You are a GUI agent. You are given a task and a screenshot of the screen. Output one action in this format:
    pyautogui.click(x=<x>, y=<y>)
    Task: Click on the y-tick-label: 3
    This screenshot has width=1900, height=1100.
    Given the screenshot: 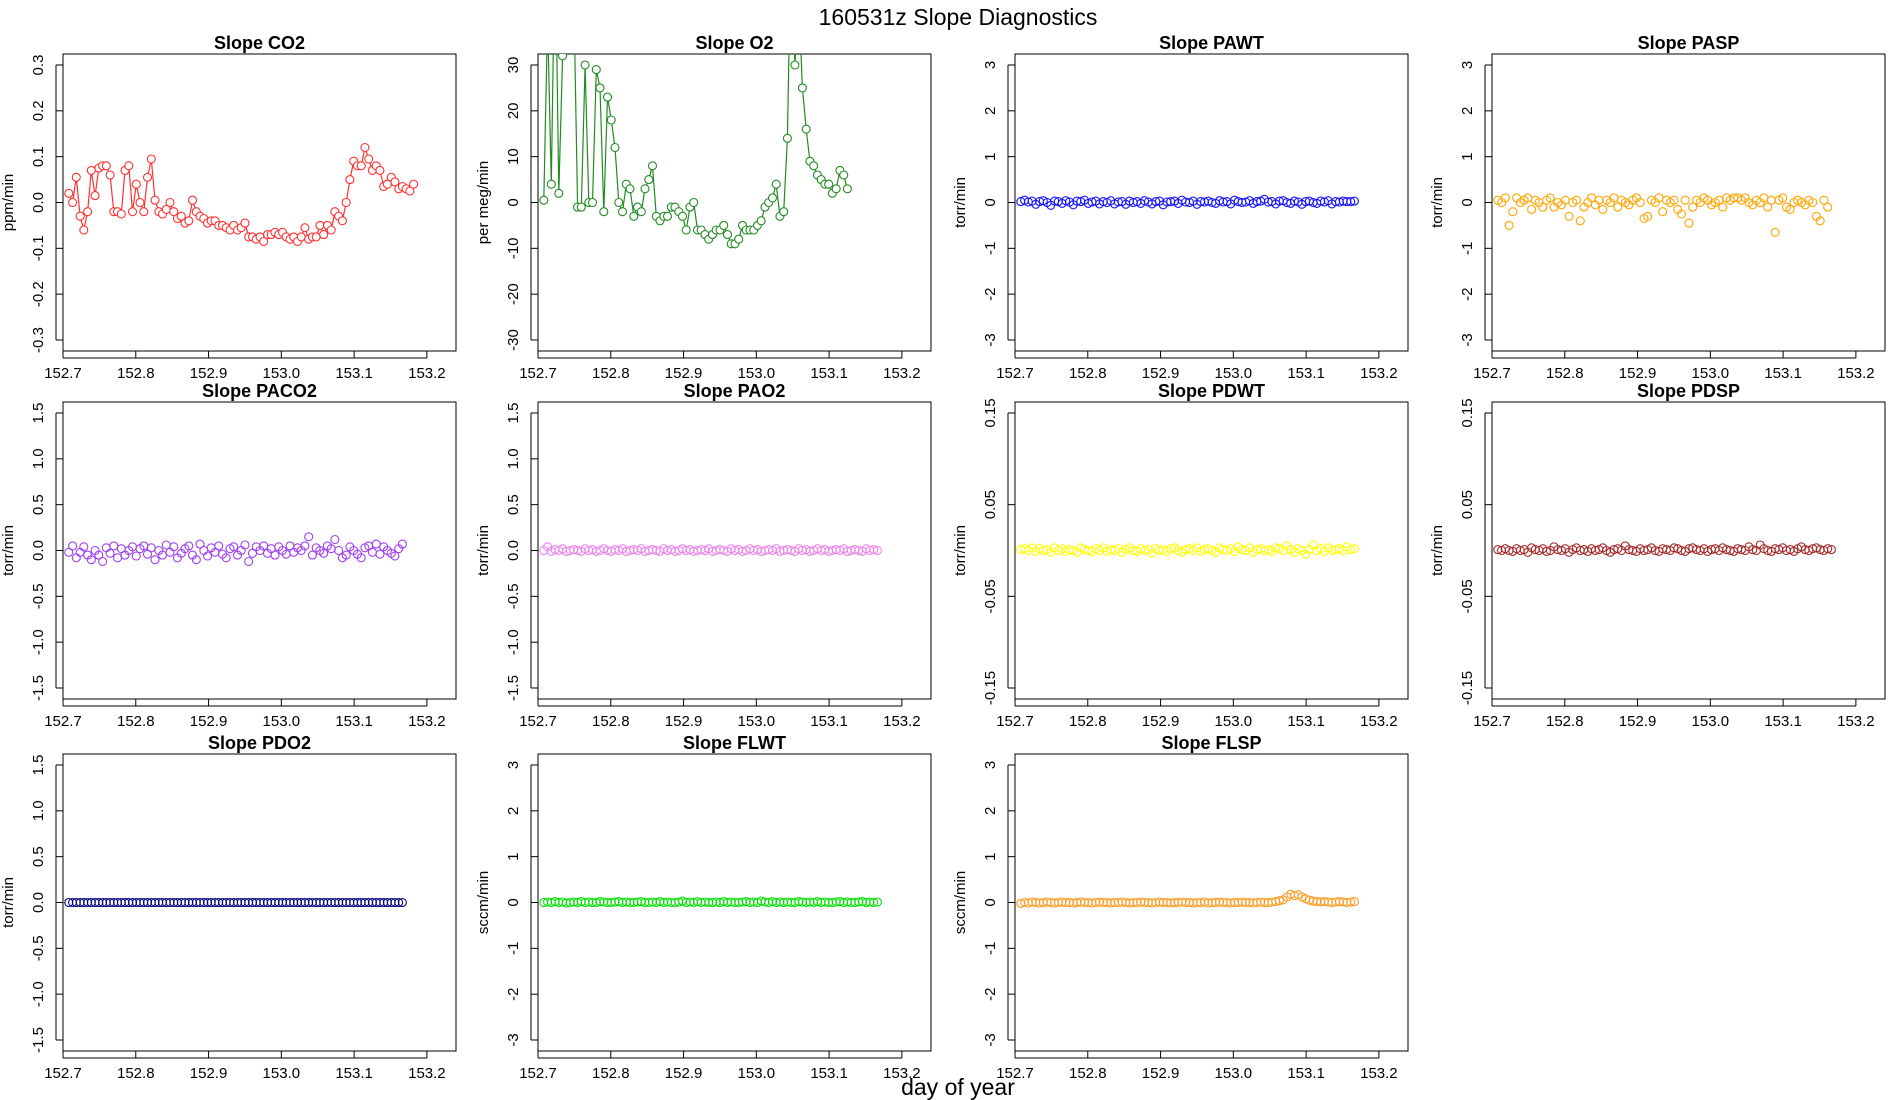 What is the action you would take?
    pyautogui.click(x=513, y=765)
    